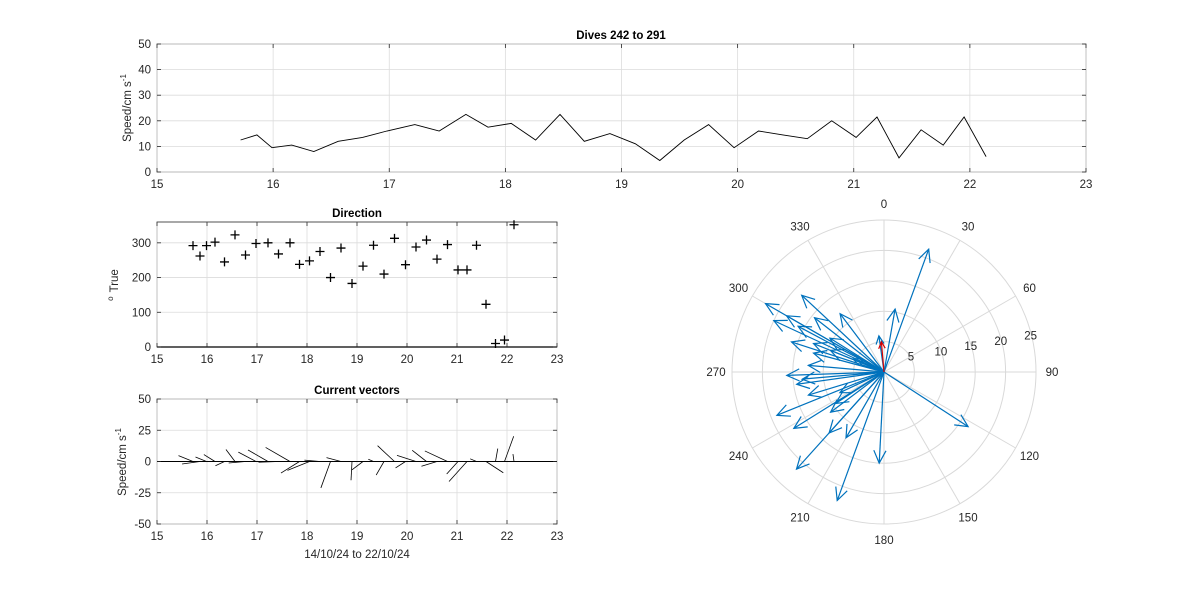  Describe the element at coordinates (970, 347) in the screenshot. I see `compass-radial-label: 15` at that location.